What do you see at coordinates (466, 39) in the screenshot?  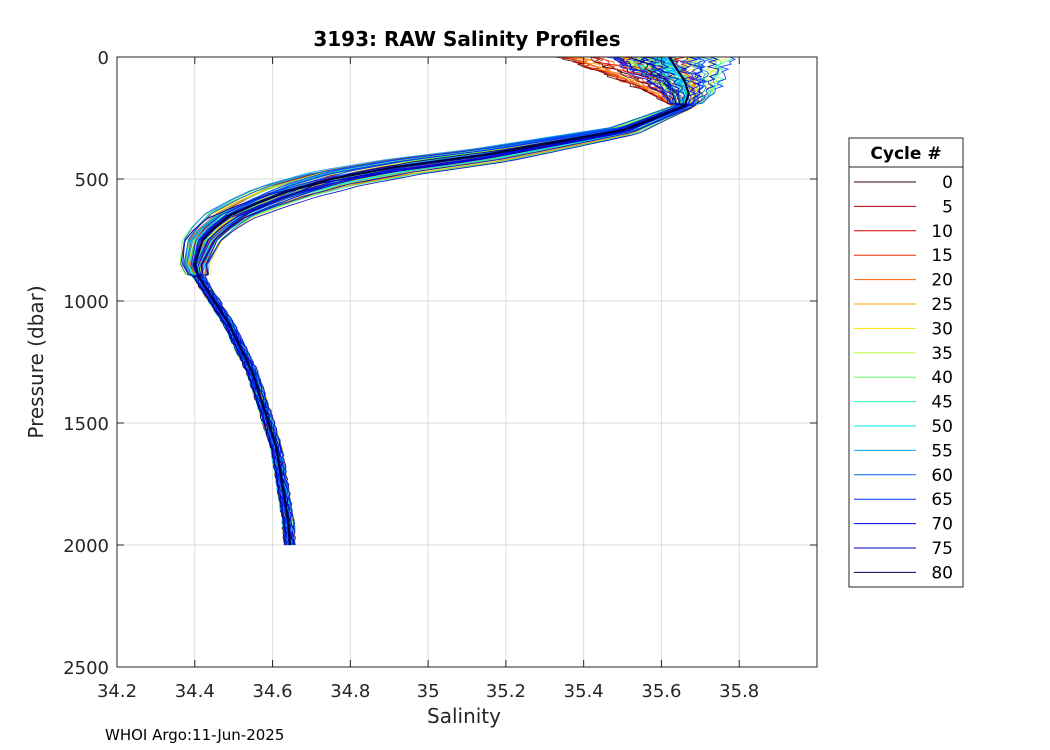 I see `chart-title: 3193: RAW Salinity Profiles` at bounding box center [466, 39].